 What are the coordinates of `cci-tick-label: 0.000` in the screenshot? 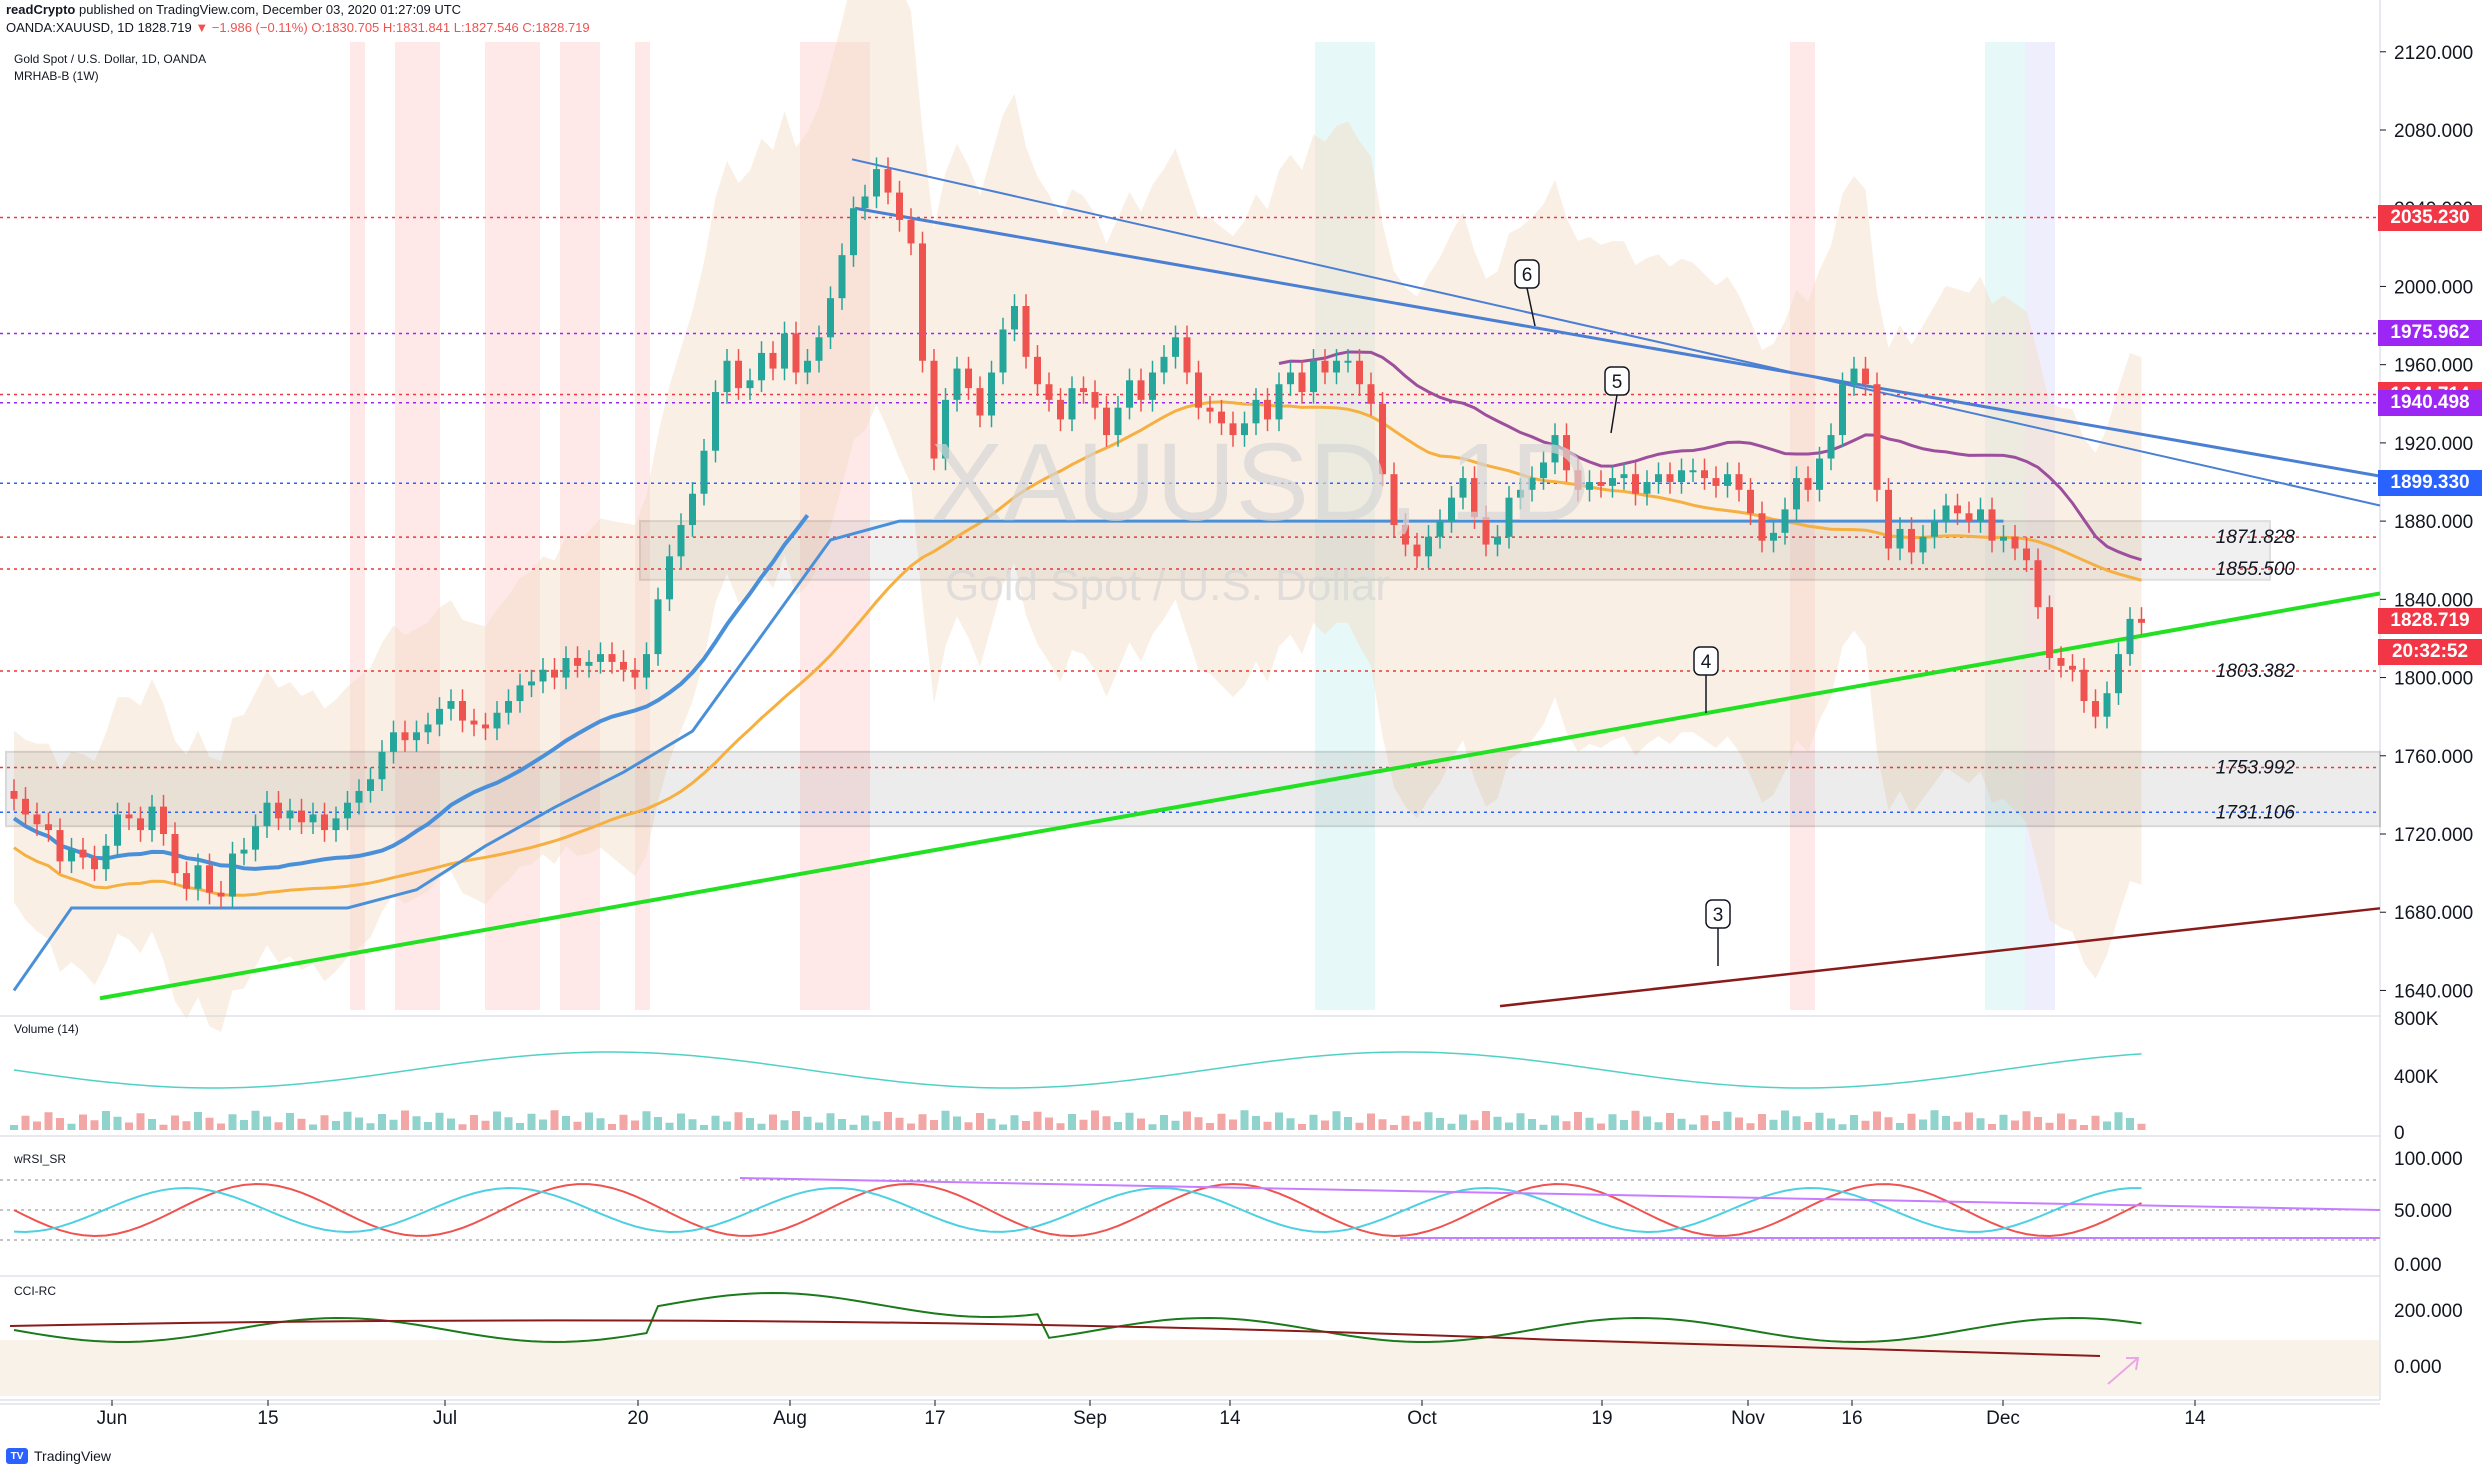 It's located at (2418, 1367).